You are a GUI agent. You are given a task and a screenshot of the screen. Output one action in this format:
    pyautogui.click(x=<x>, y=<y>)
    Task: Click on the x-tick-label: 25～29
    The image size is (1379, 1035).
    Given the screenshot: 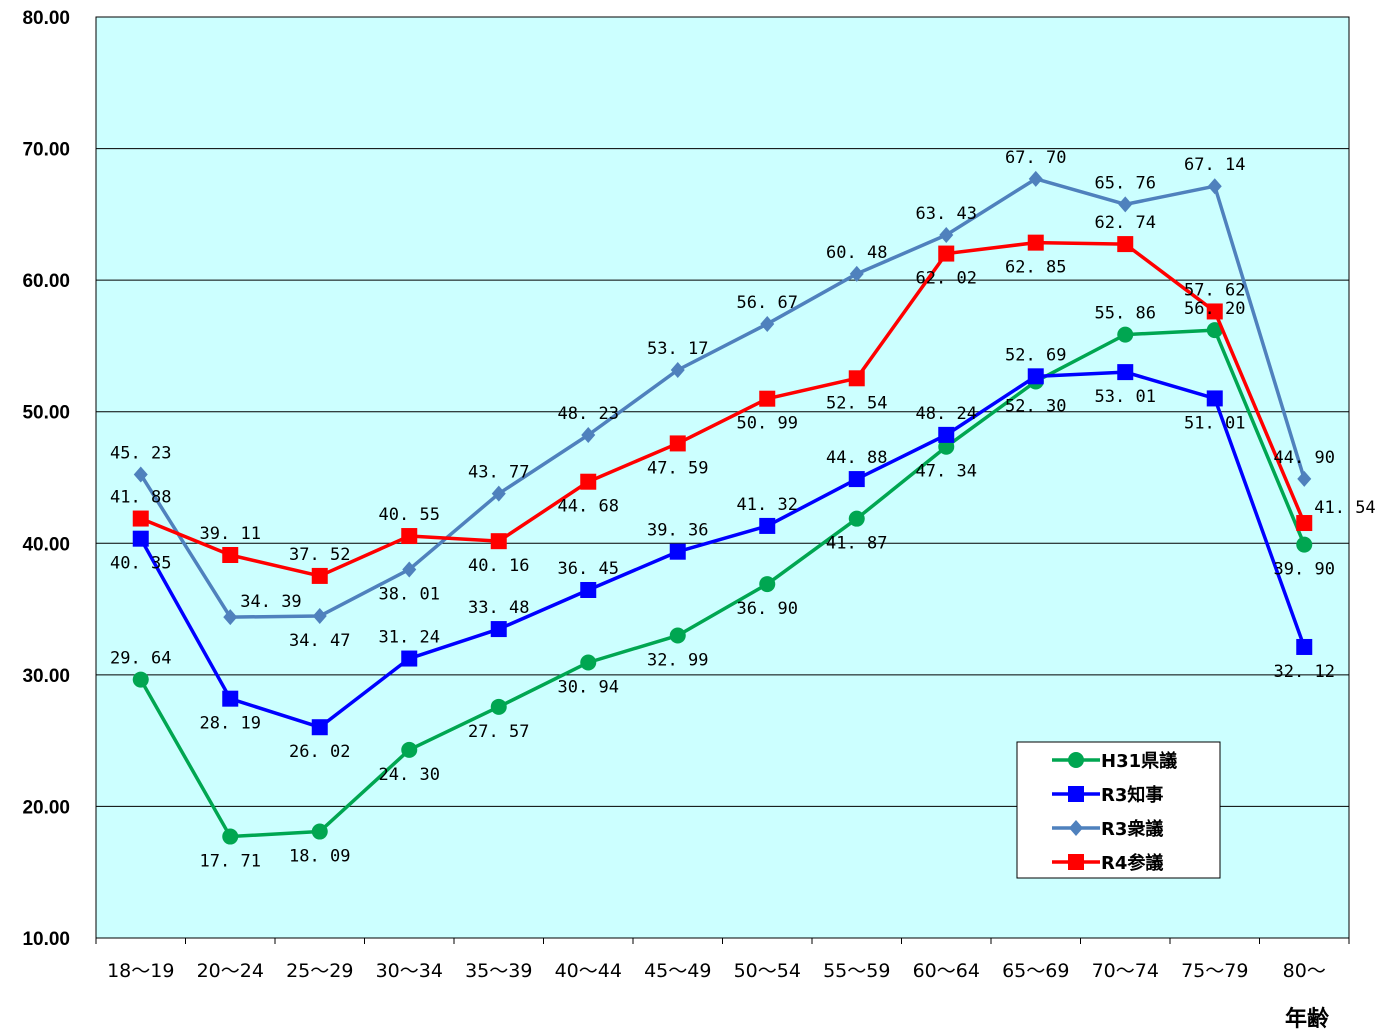 What is the action you would take?
    pyautogui.click(x=319, y=971)
    